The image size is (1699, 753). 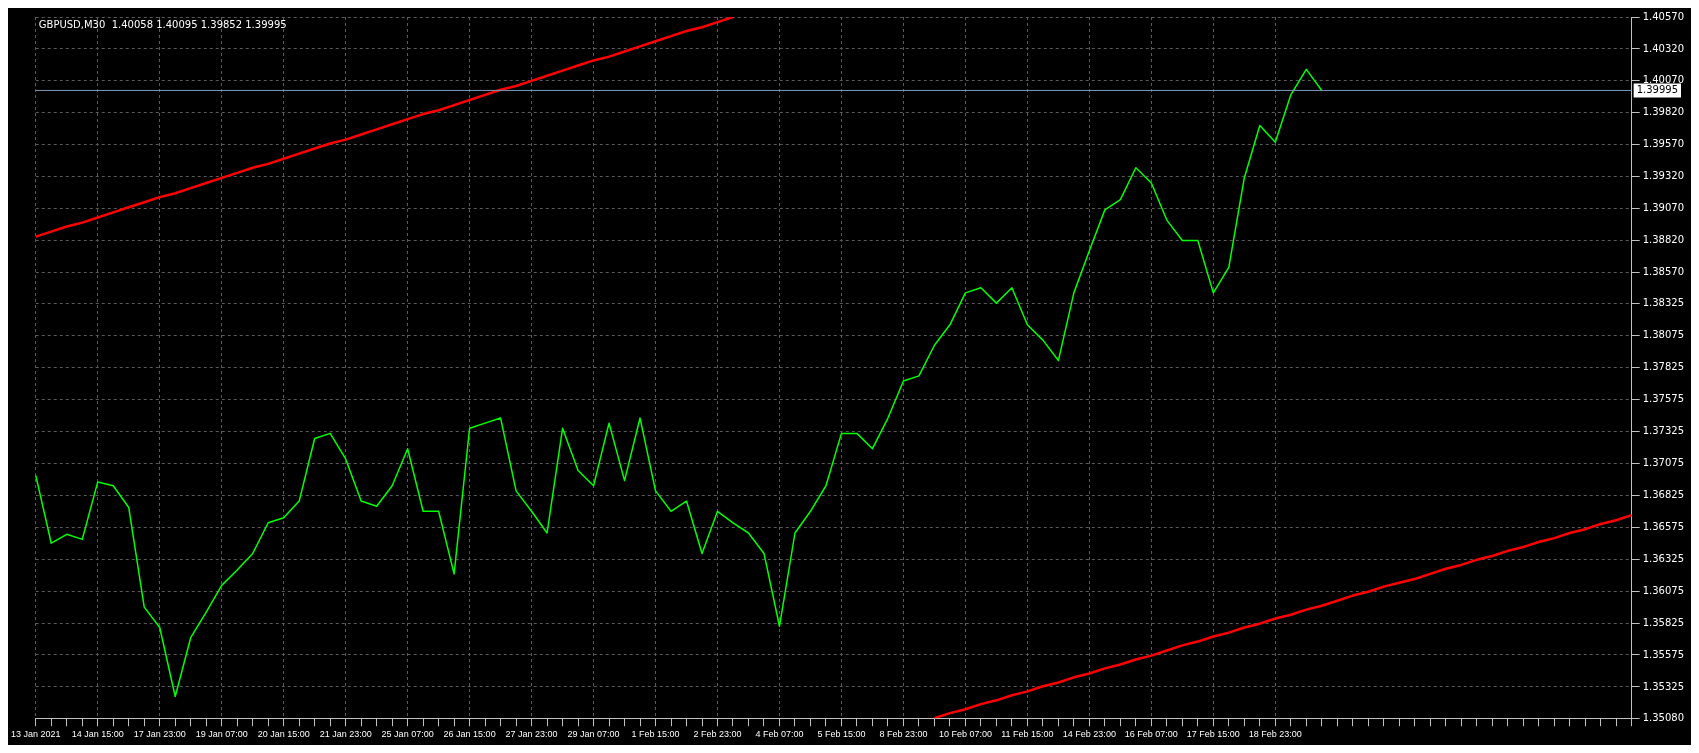 What do you see at coordinates (841, 734) in the screenshot?
I see `x-tick-label: 5 Feb 15:00` at bounding box center [841, 734].